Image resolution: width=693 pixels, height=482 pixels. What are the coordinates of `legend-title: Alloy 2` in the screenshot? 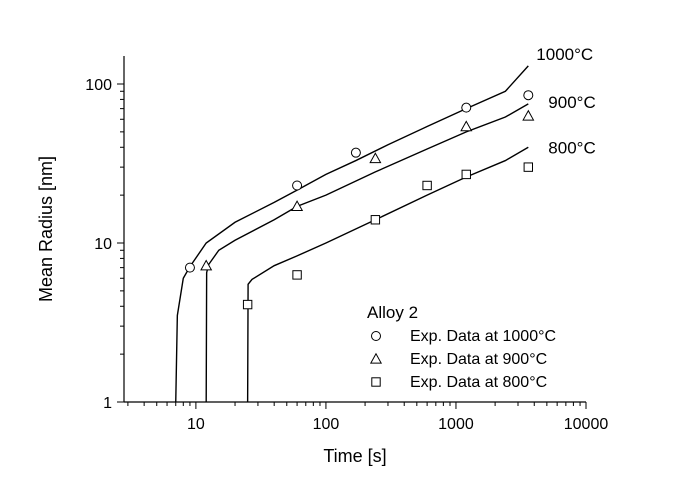 It's located at (392, 312).